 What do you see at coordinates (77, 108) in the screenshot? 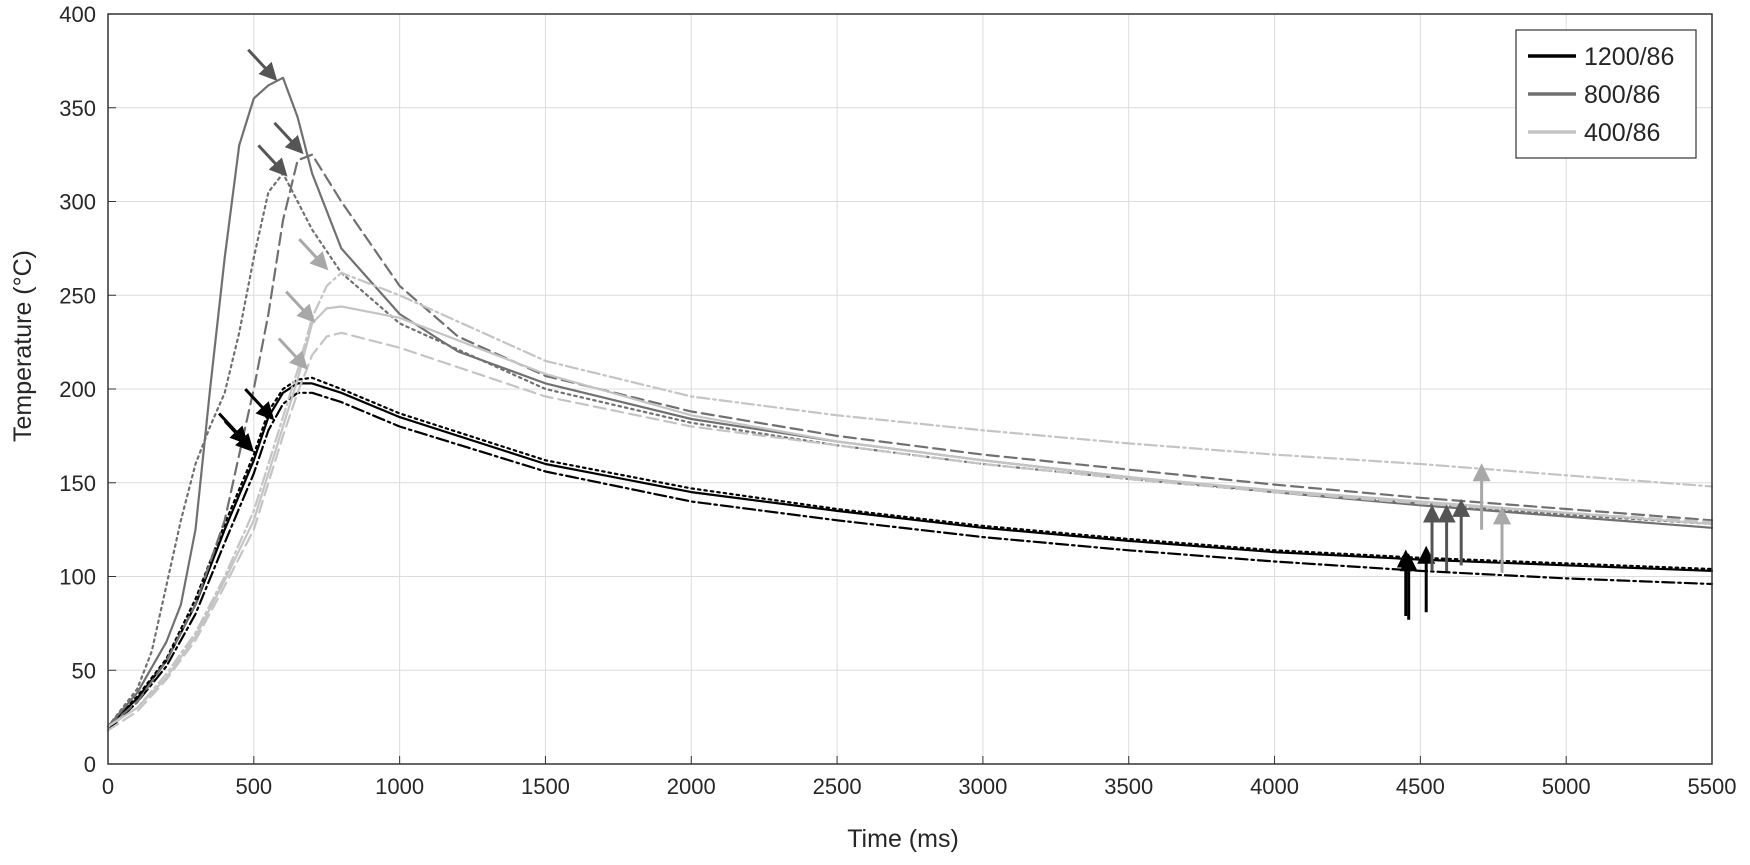
I see `y-tick-label: 350` at bounding box center [77, 108].